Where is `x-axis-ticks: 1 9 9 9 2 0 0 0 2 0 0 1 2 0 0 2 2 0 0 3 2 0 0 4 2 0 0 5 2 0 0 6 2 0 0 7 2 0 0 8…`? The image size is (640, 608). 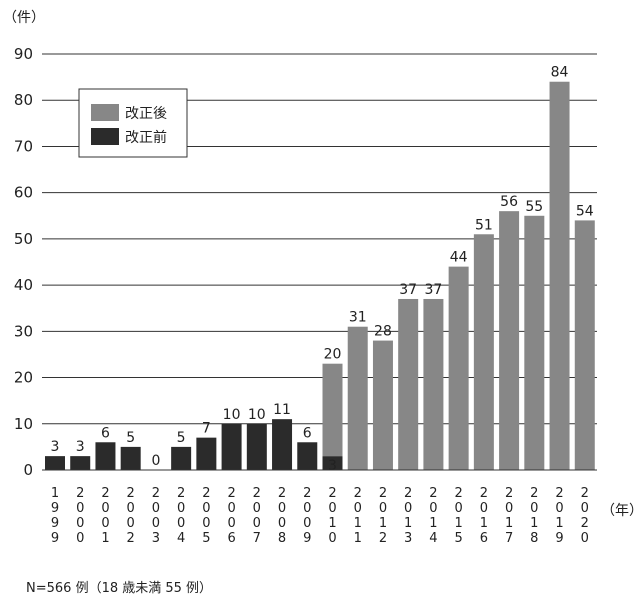
x-axis-ticks: 1 9 9 9 2 0 0 0 2 0 0 1 2 0 0 2 2 0 0 3 2 0 0 4 2 0 0 5 2 0 0 6 2 0 0 7 2 0 0 8… is located at coordinates (320, 516).